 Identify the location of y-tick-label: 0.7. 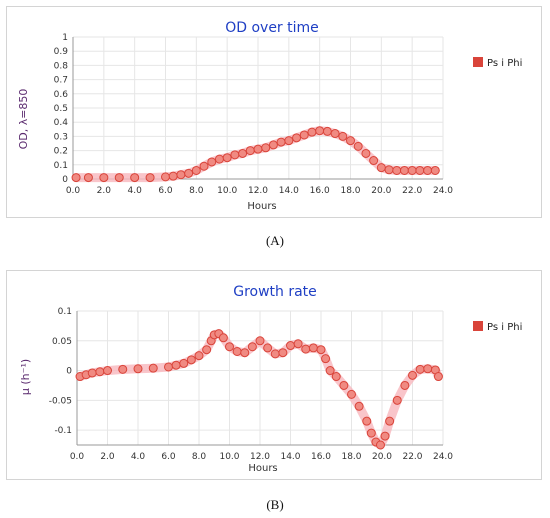
(61, 81).